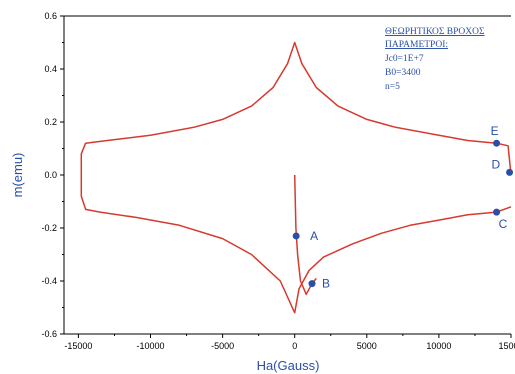  I want to click on y-tick-label: 0.6, so click(50, 16).